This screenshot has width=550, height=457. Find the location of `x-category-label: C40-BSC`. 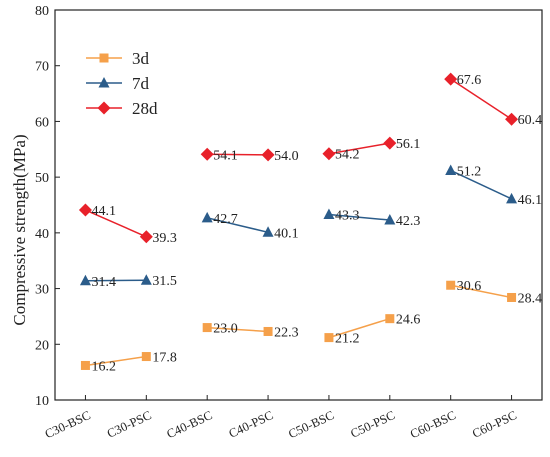

x-category-label: C40-BSC is located at coordinates (189, 424).